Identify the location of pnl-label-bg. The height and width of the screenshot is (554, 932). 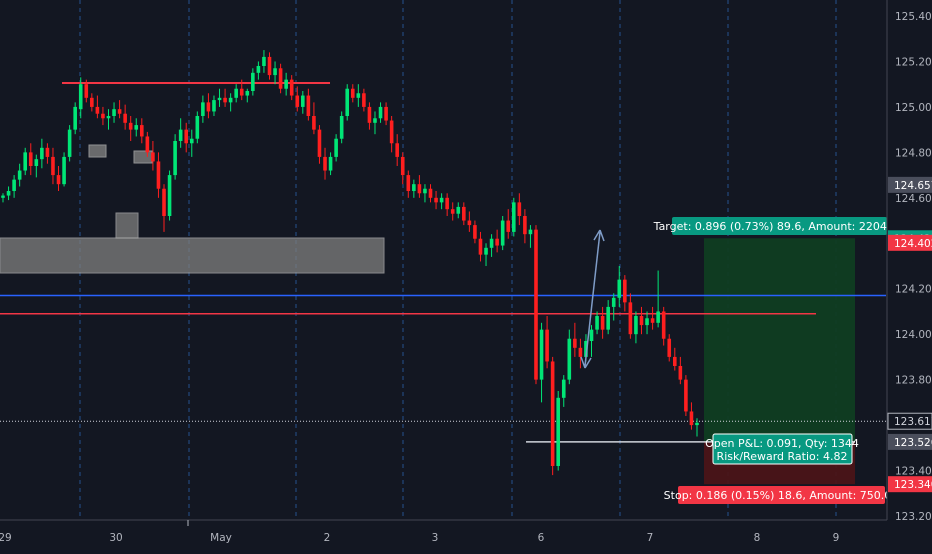
(782, 449).